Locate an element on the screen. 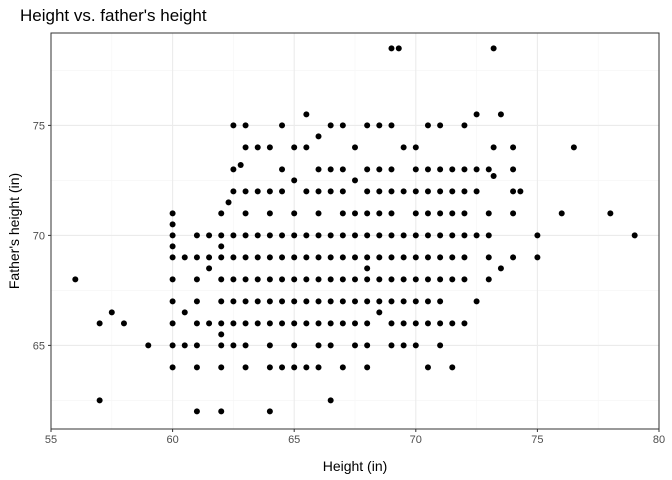 Image resolution: width=672 pixels, height=480 pixels. x-tick-label: 60 is located at coordinates (172, 440).